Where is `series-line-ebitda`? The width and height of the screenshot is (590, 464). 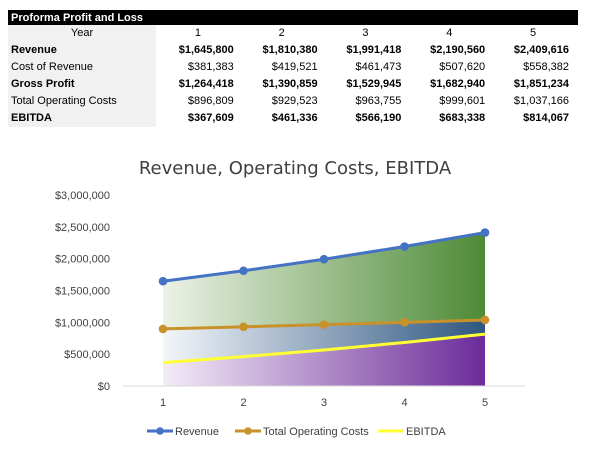
series-line-ebitda is located at coordinates (324, 348).